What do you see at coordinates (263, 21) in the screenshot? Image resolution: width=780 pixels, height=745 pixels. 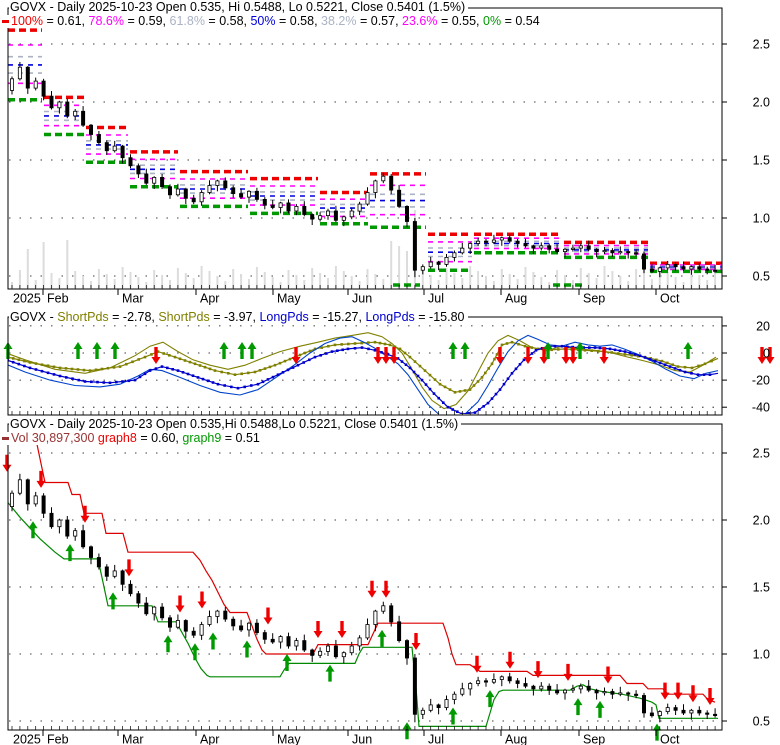 I see `legend-item-label: 50%` at bounding box center [263, 21].